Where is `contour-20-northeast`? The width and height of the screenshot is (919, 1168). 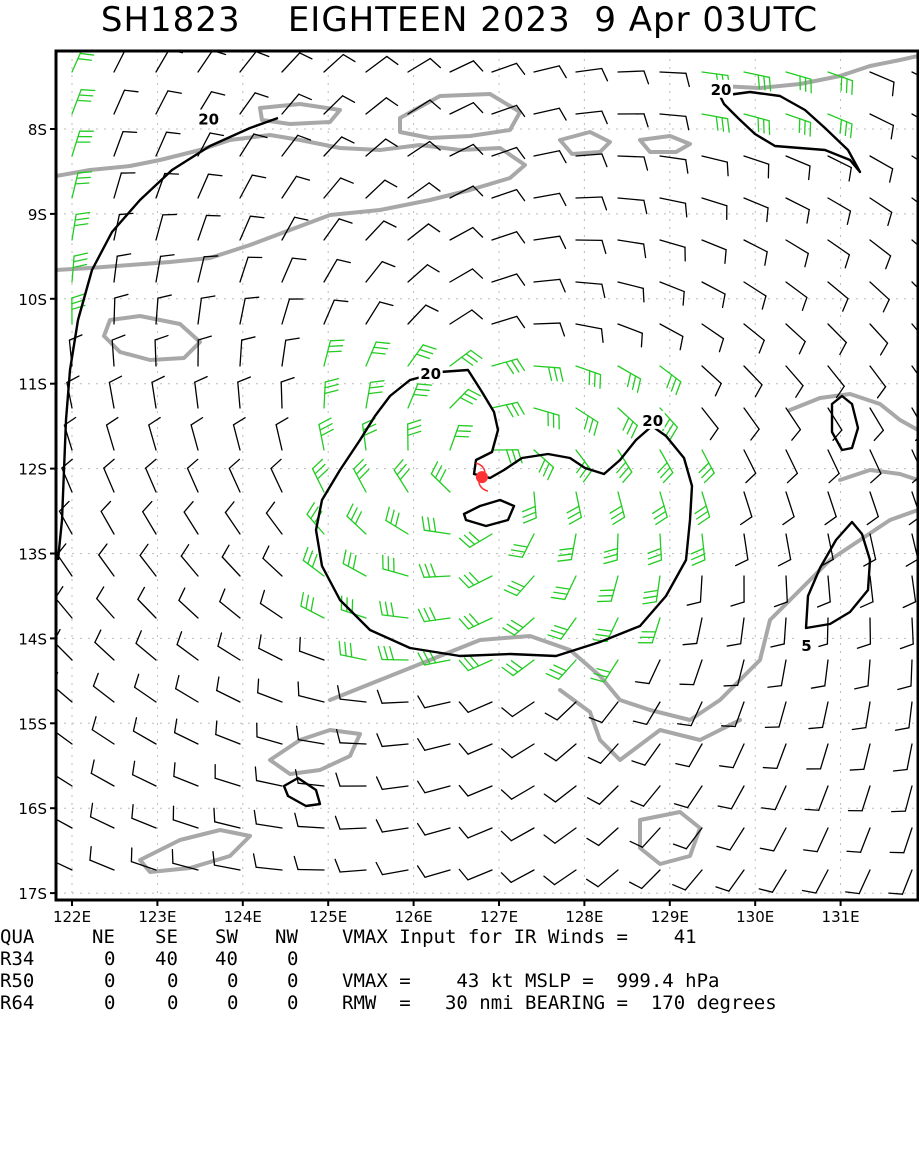
contour-20-northeast is located at coordinates (790, 132).